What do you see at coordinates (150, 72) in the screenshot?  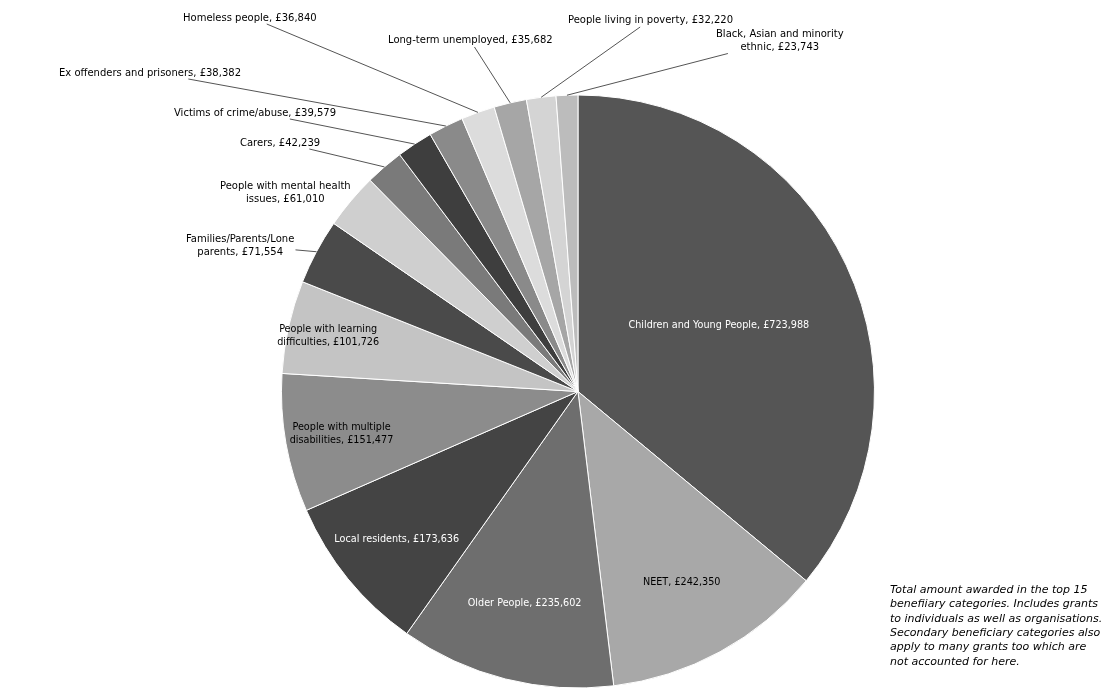 I see `slice-label: Ex offenders and prisoners, £38,382` at bounding box center [150, 72].